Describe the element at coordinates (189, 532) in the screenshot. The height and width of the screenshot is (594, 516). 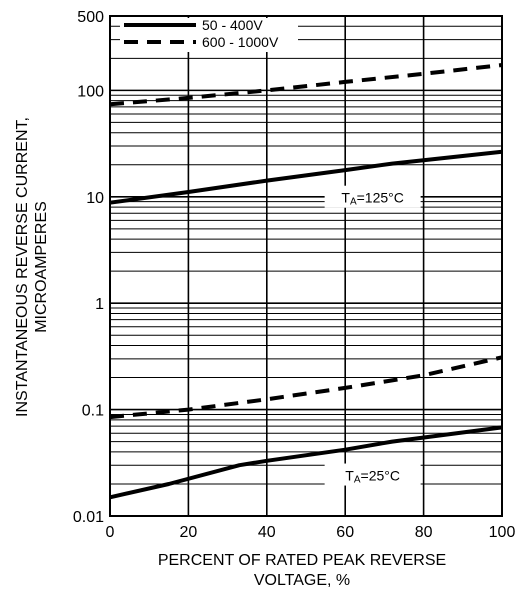
I see `x-tick-label: 20` at that location.